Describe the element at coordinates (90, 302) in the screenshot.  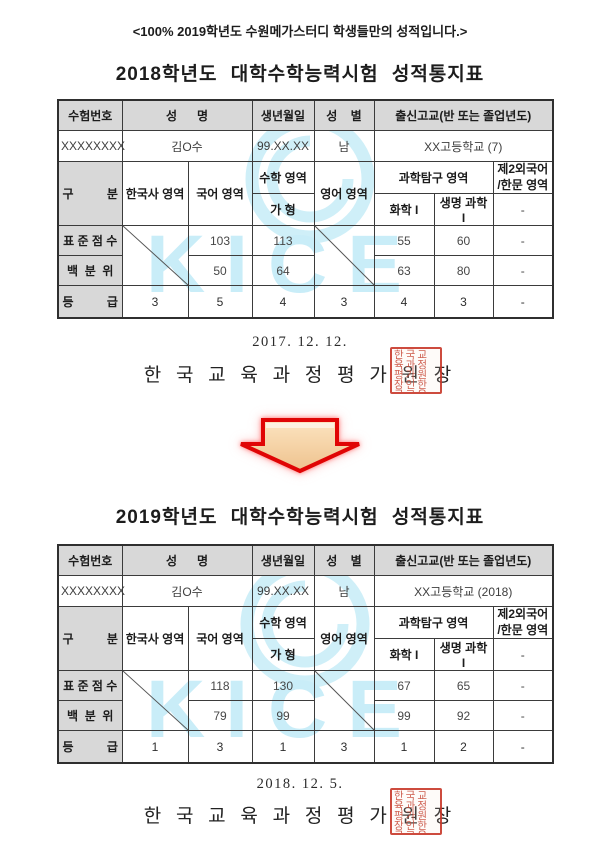
I see `grade-label: 등 급` at that location.